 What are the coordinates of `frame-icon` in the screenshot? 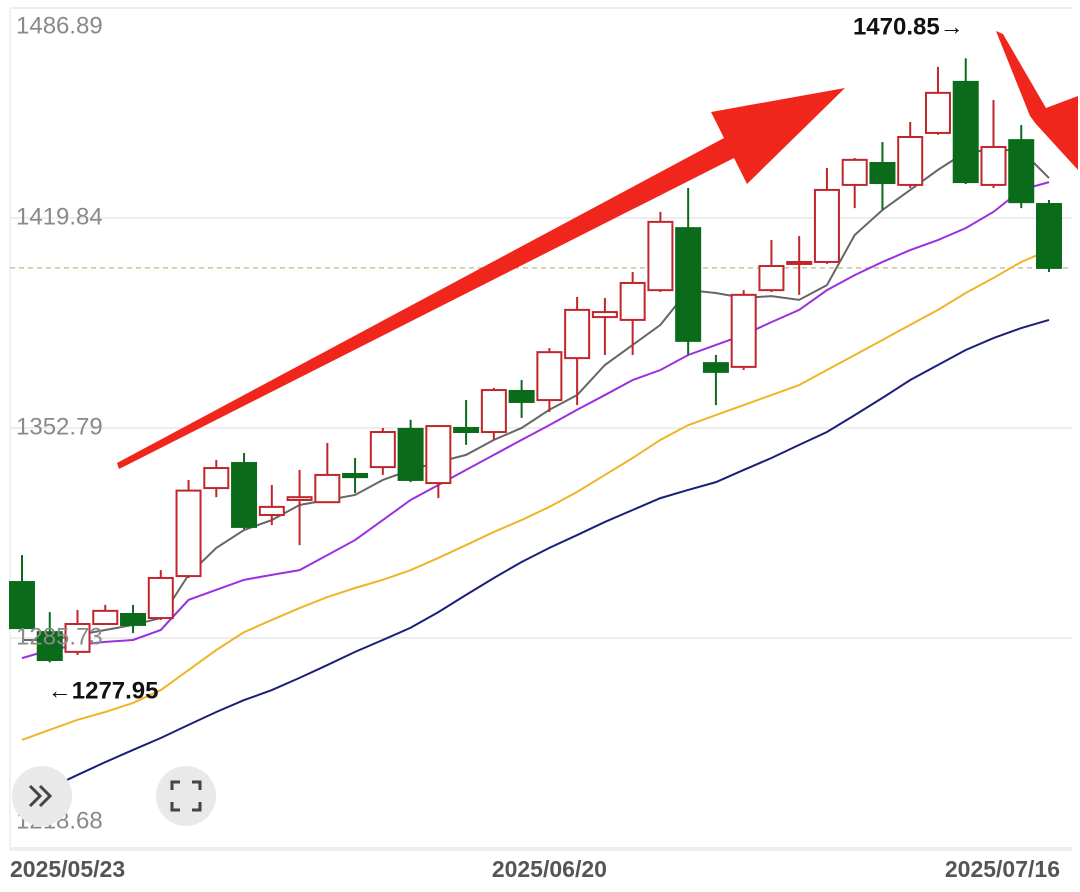 It's located at (186, 796).